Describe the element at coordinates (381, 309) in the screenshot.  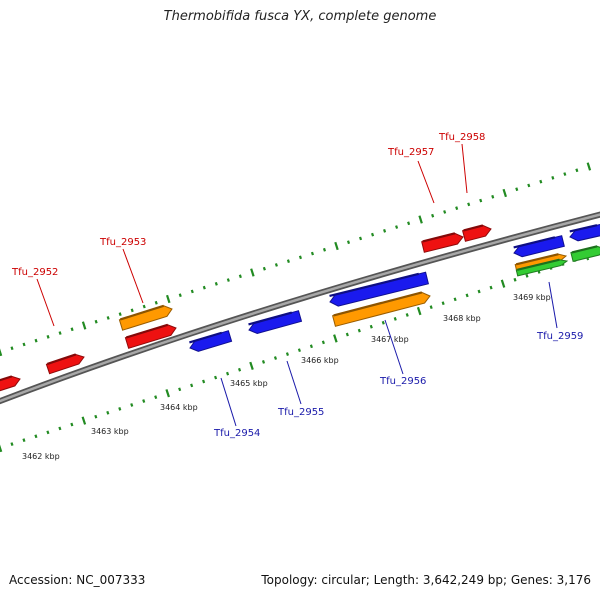
I see `cds-feature-orange` at that location.